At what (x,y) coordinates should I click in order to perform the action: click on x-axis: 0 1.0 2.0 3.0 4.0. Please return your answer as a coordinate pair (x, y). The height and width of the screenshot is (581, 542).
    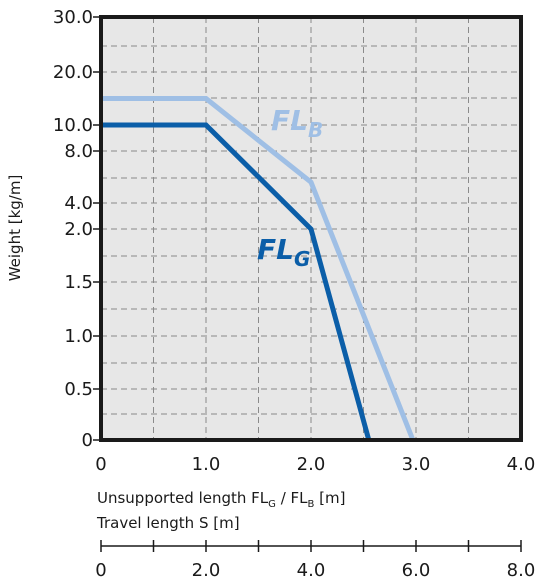
    Looking at the image, I should click on (315, 464).